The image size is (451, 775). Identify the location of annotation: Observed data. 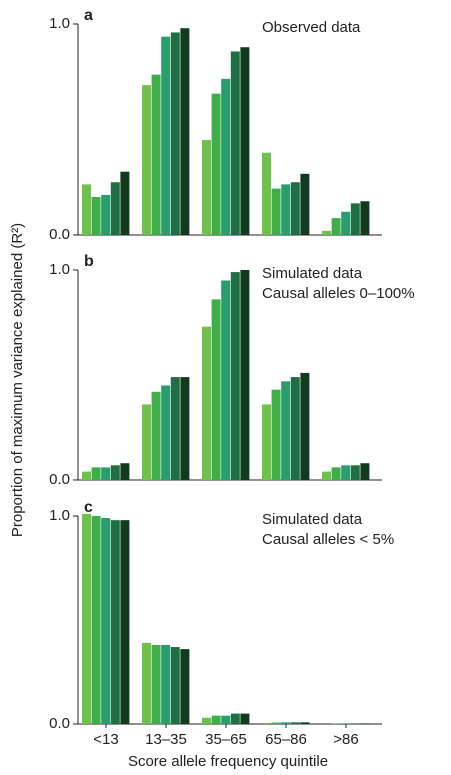
(311, 27).